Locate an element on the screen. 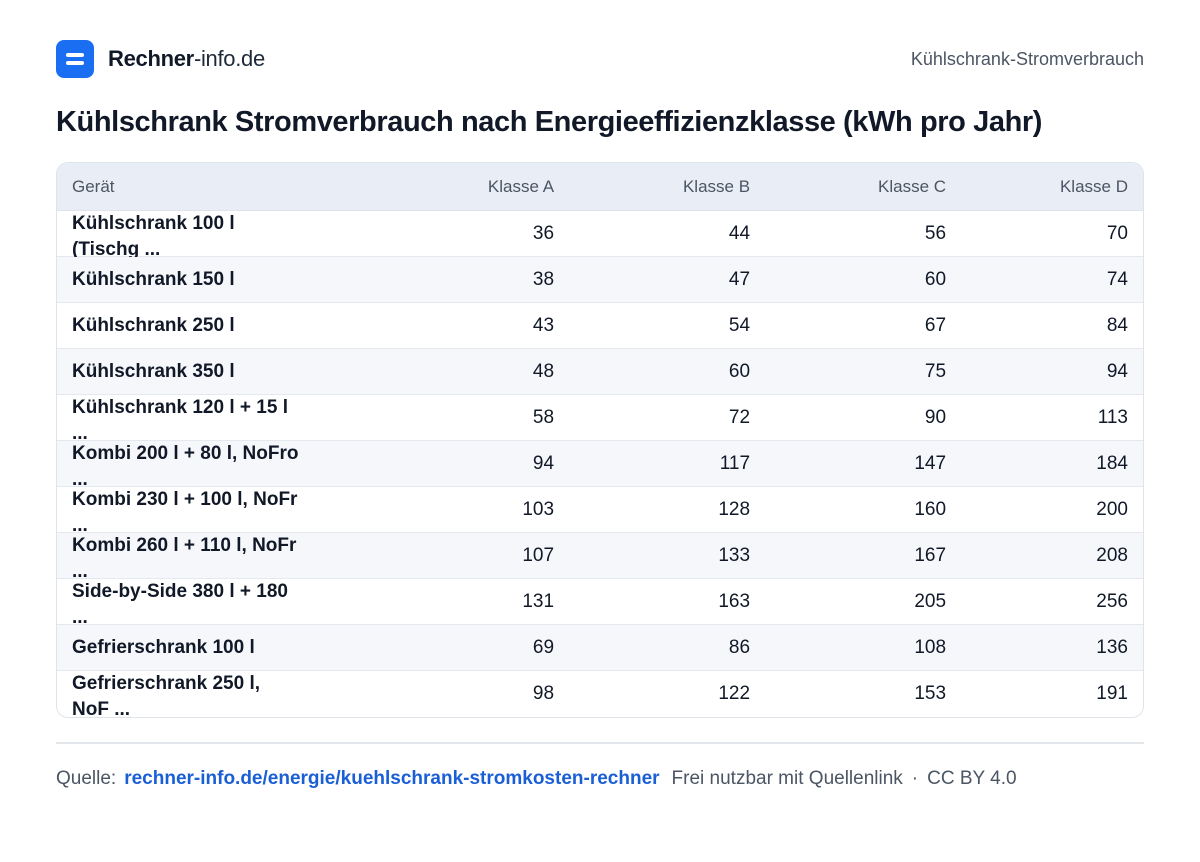 This screenshot has height=862, width=1200. value-cell-klasse-b: 54 is located at coordinates (739, 325).